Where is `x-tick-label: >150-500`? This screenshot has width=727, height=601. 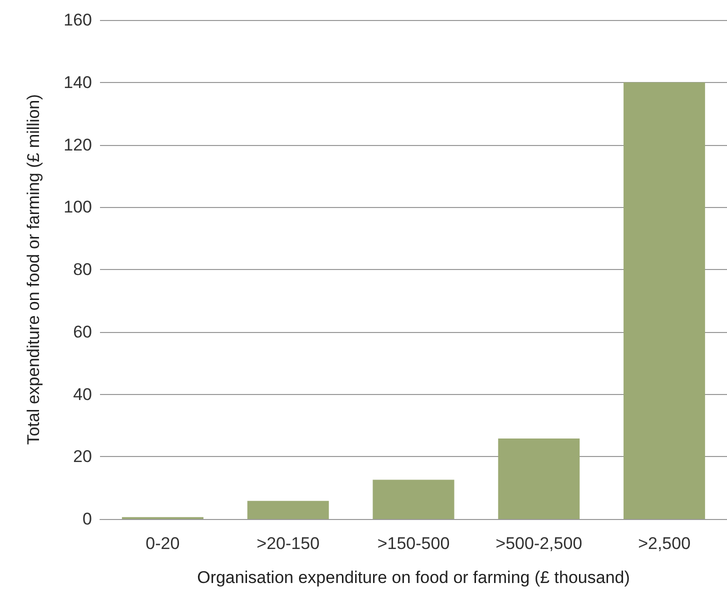
x-tick-label: >150-500 is located at coordinates (413, 543).